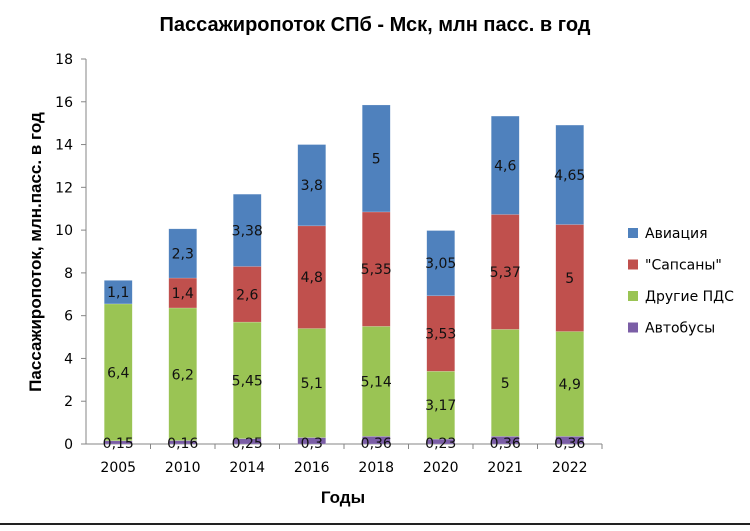 Image resolution: width=750 pixels, height=531 pixels. Describe the element at coordinates (64, 231) in the screenshot. I see `y-tick-label: 10` at that location.